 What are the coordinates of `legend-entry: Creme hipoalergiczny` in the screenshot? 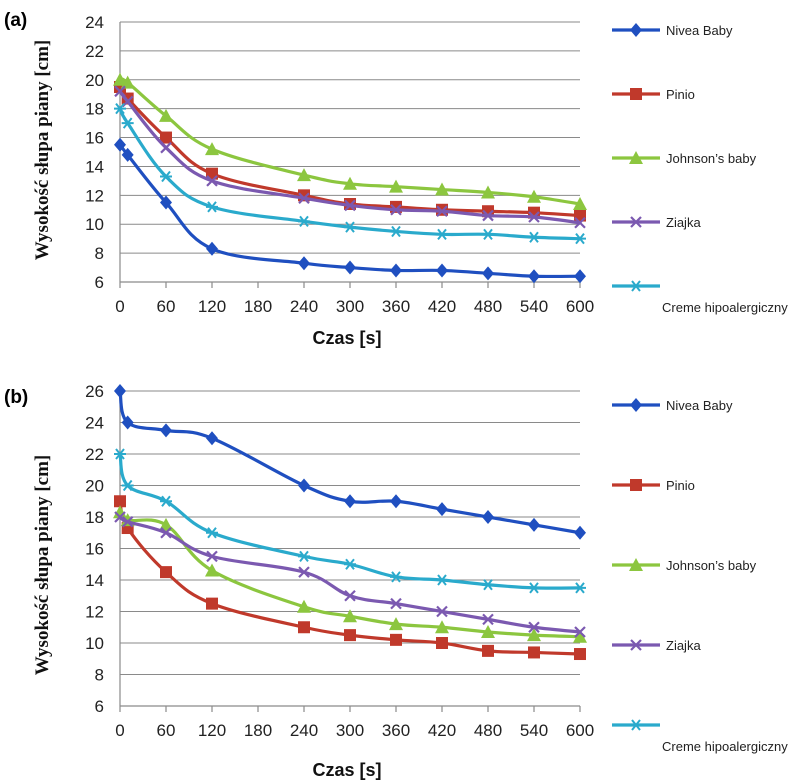 It's located at (700, 297).